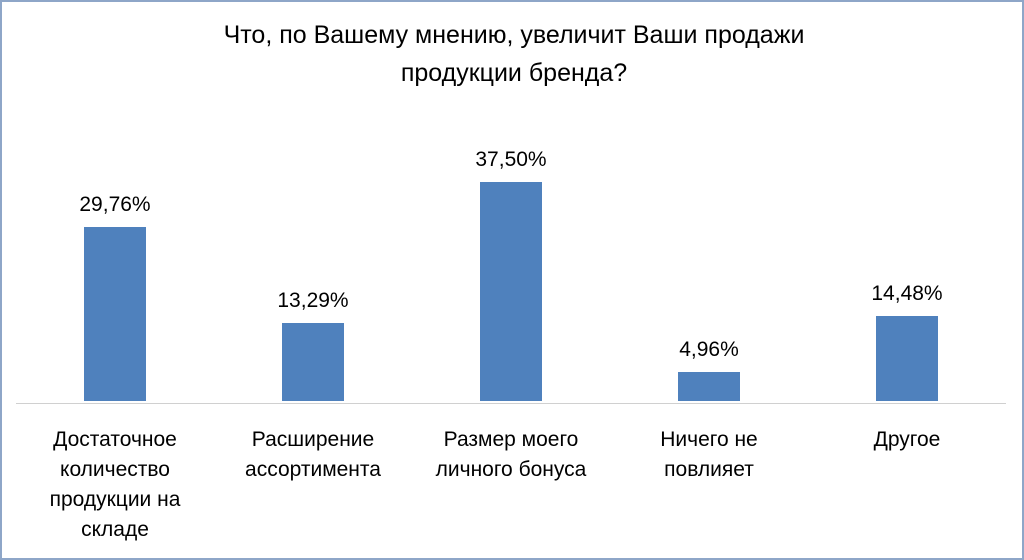 This screenshot has height=560, width=1024. Describe the element at coordinates (313, 301) in the screenshot. I see `data-label: 13,29%` at that location.